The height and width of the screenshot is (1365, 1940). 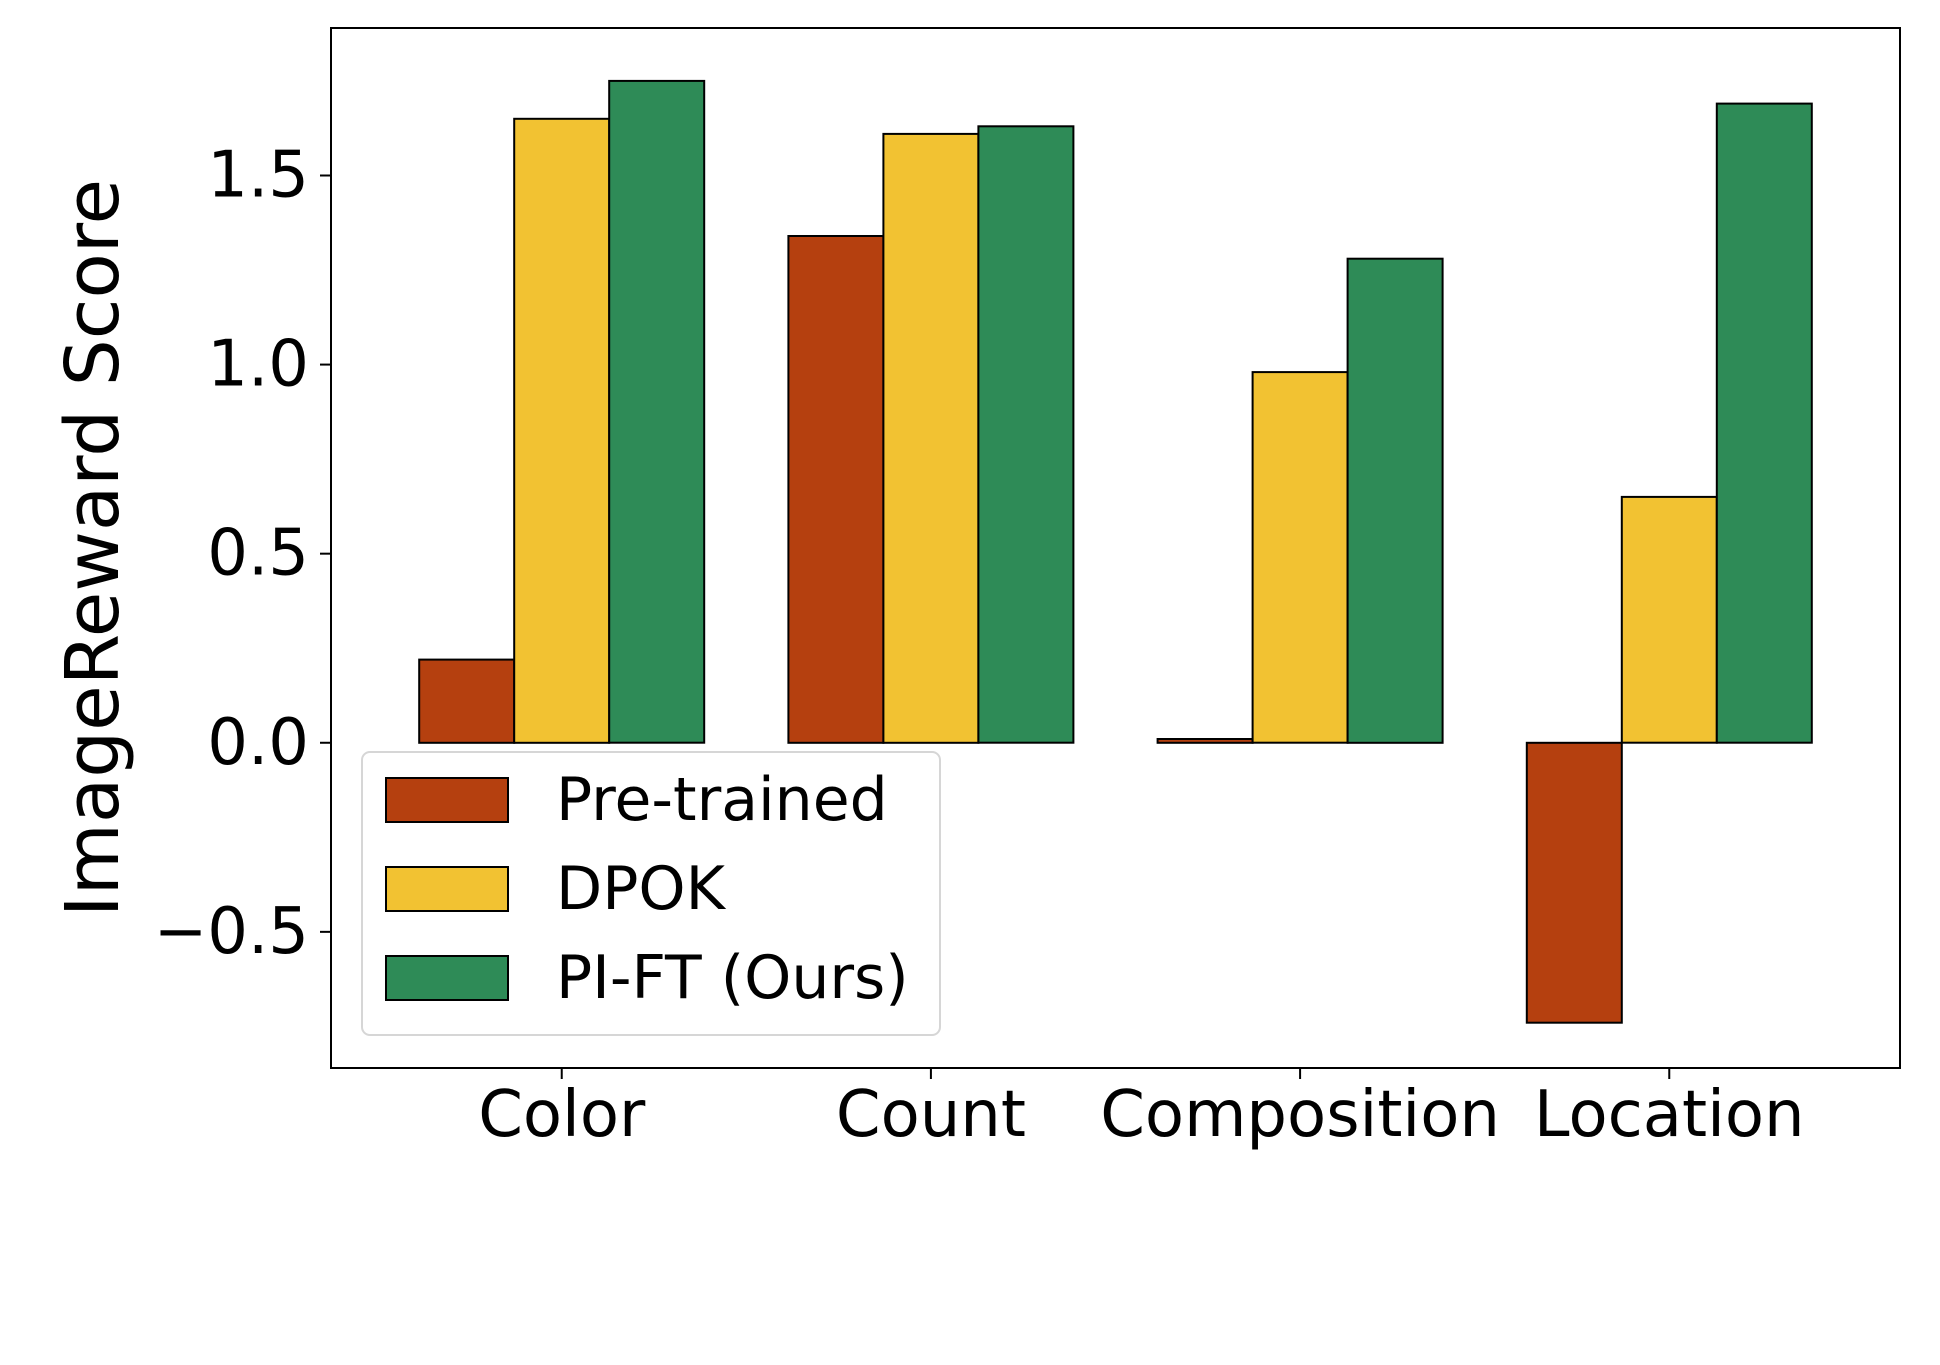 I want to click on bar-pi-ft-ours-color, so click(x=657, y=411).